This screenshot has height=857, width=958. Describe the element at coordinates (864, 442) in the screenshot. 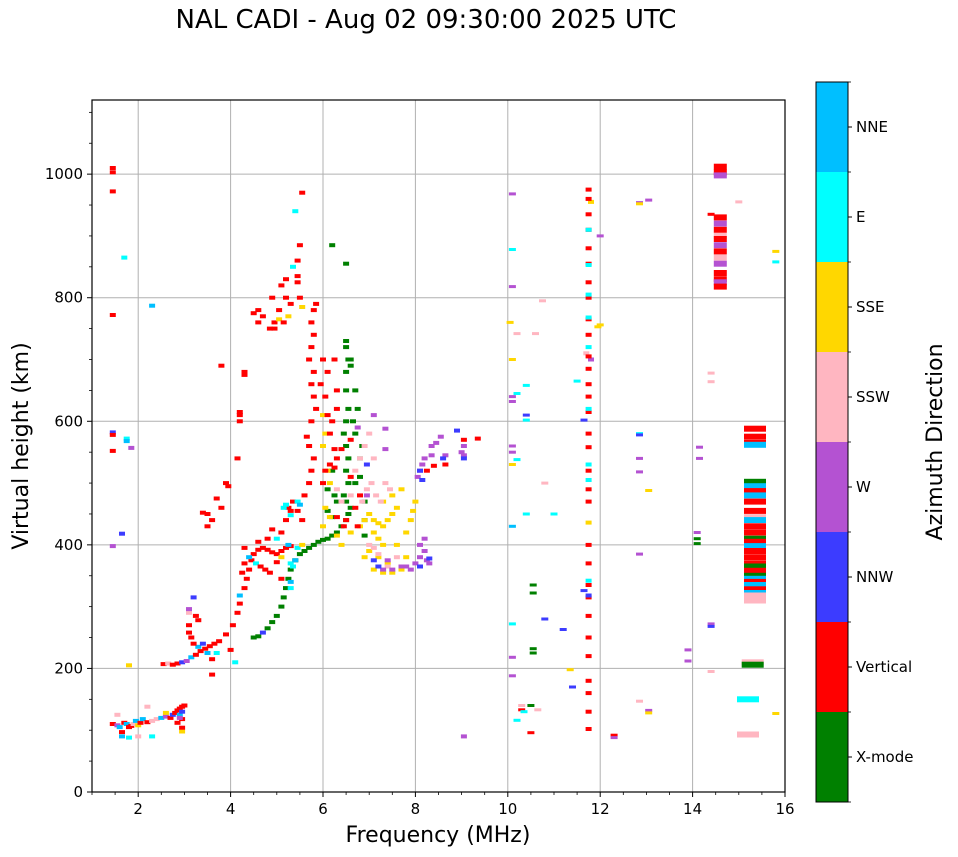

I see `colorbar: X-mode Vertical NNW W SSW SSE E NNE` at that location.